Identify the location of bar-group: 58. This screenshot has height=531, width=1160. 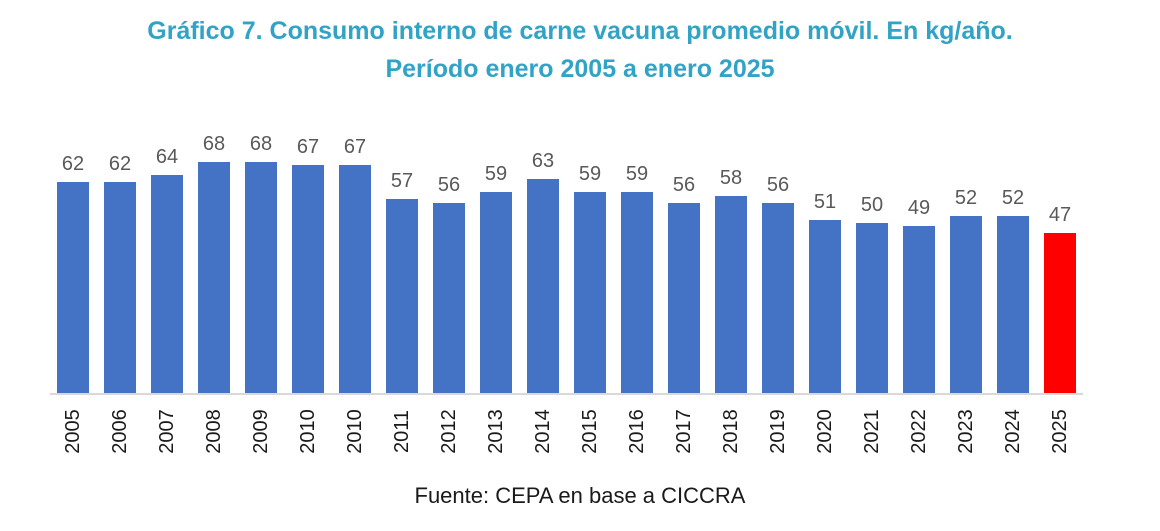
(731, 280).